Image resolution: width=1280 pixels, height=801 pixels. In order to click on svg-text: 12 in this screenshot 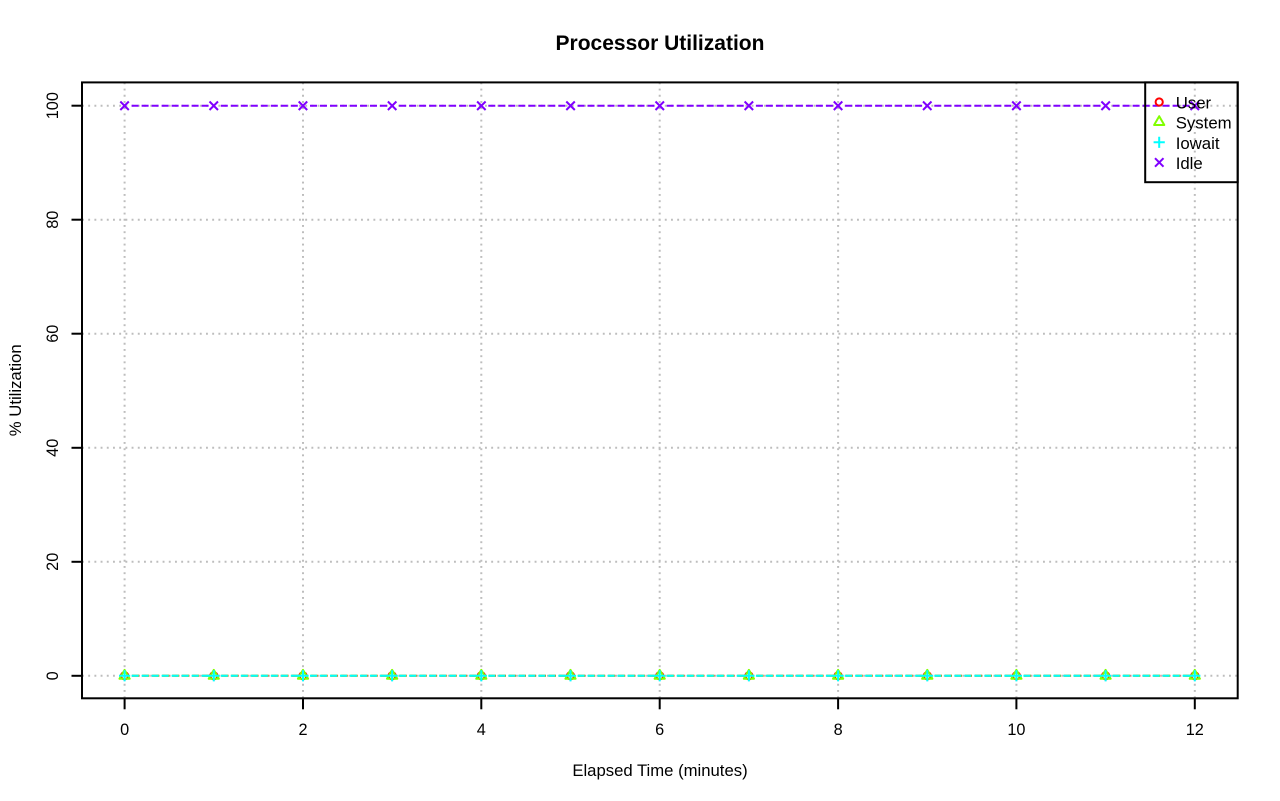, I will do `click(1195, 730)`.